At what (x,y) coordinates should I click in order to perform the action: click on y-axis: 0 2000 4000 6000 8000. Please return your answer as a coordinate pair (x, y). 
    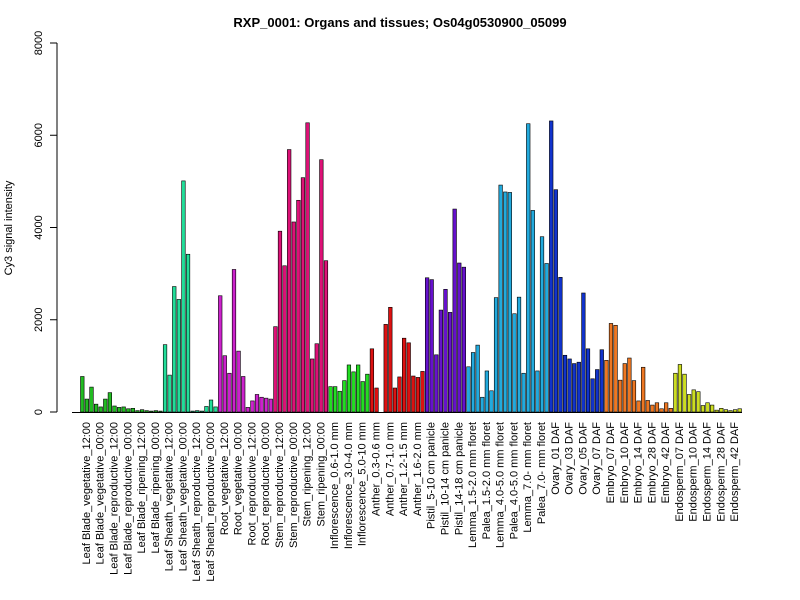
    Looking at the image, I should click on (45, 223).